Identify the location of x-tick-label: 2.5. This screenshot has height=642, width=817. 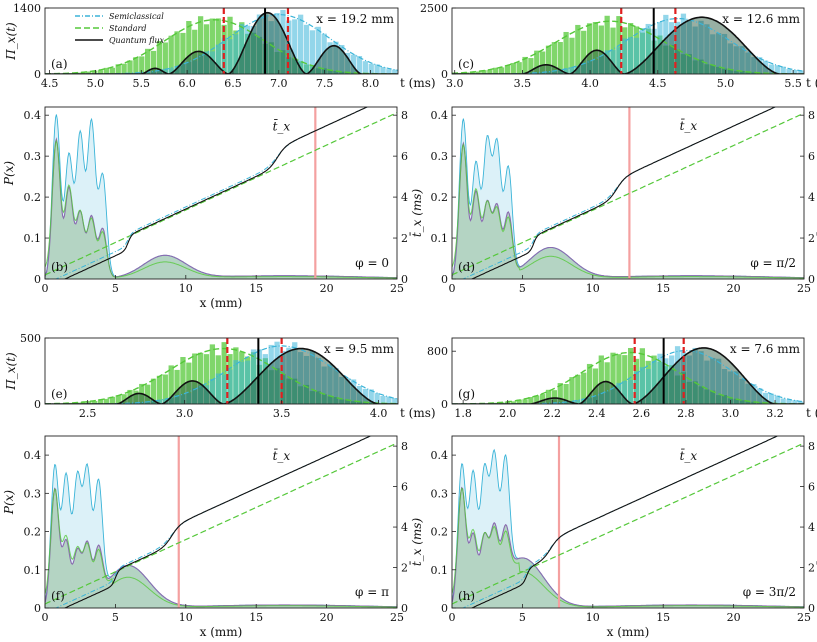
(88, 413).